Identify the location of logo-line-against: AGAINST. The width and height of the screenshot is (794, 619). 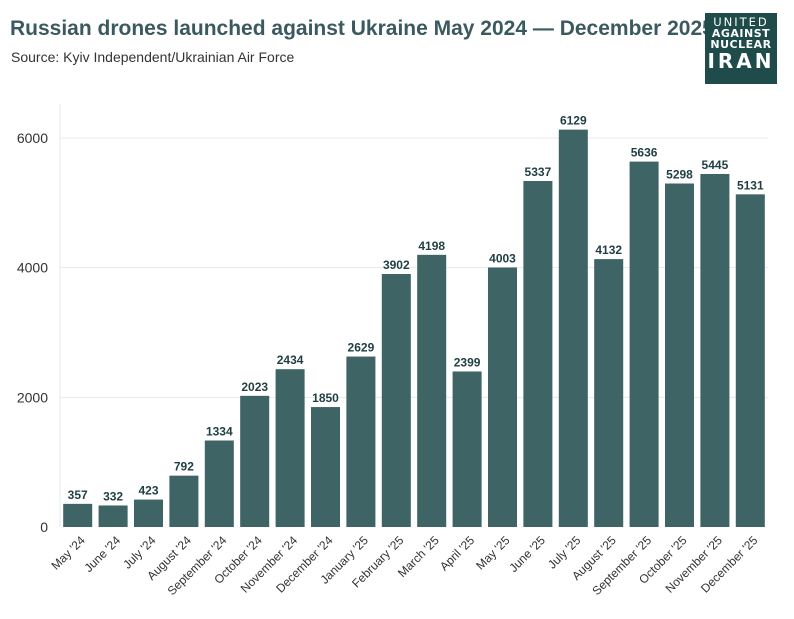
(741, 33).